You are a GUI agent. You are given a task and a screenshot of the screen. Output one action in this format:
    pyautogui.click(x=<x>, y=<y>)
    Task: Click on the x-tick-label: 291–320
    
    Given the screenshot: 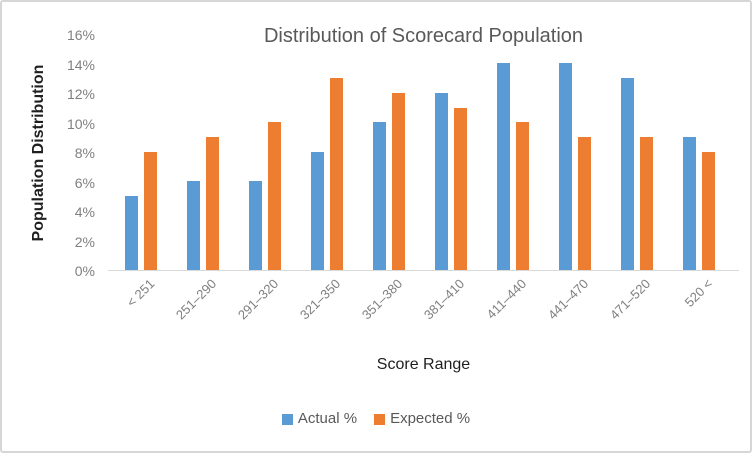 What is the action you would take?
    pyautogui.click(x=258, y=299)
    